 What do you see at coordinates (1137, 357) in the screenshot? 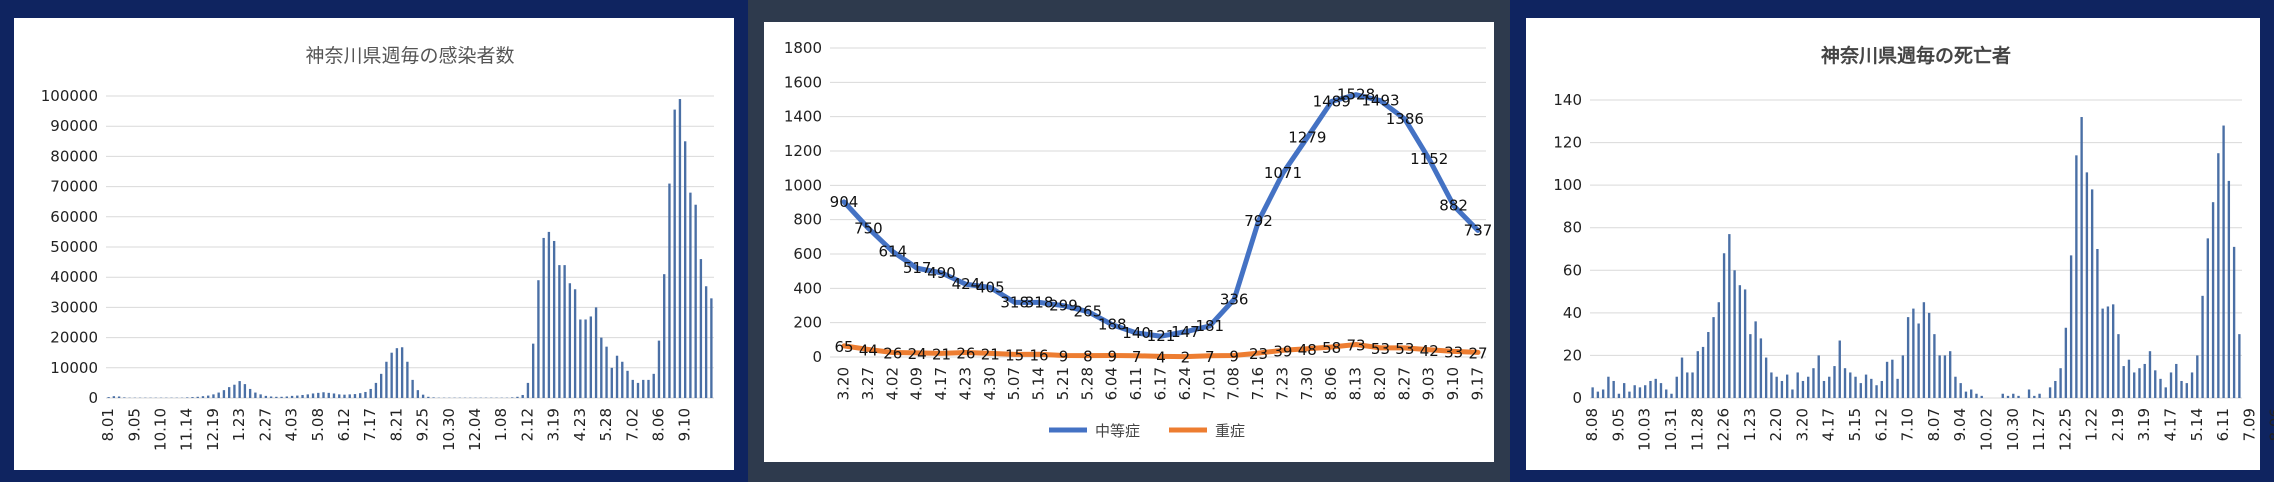
I see `data-label: 7` at bounding box center [1137, 357].